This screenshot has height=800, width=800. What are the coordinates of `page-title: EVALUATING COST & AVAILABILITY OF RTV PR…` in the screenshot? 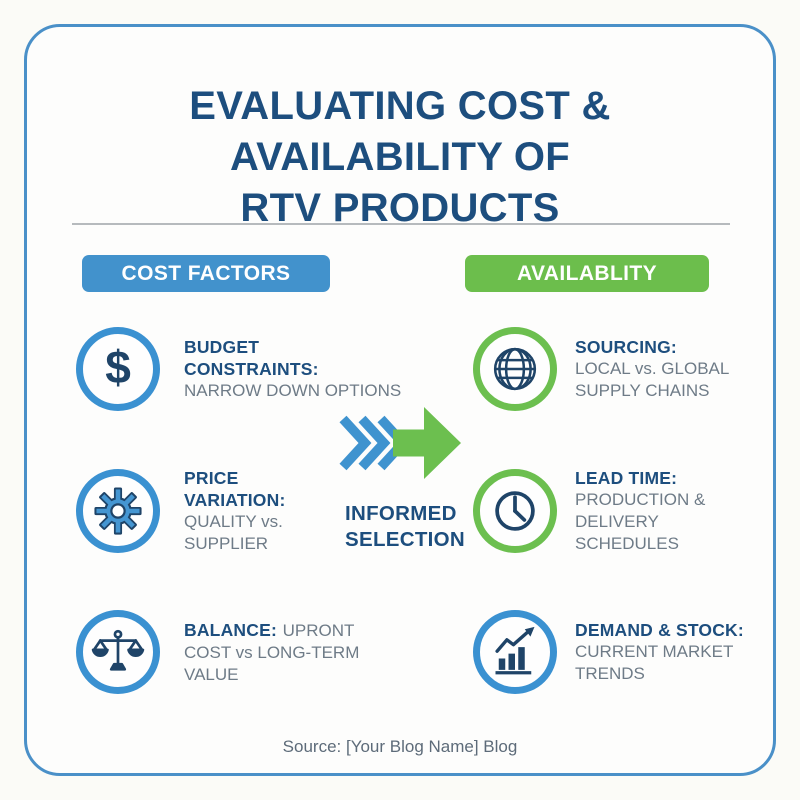 It's located at (400, 157).